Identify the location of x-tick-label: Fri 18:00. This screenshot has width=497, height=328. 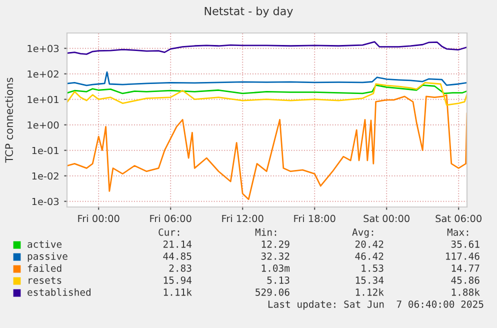
(315, 218).